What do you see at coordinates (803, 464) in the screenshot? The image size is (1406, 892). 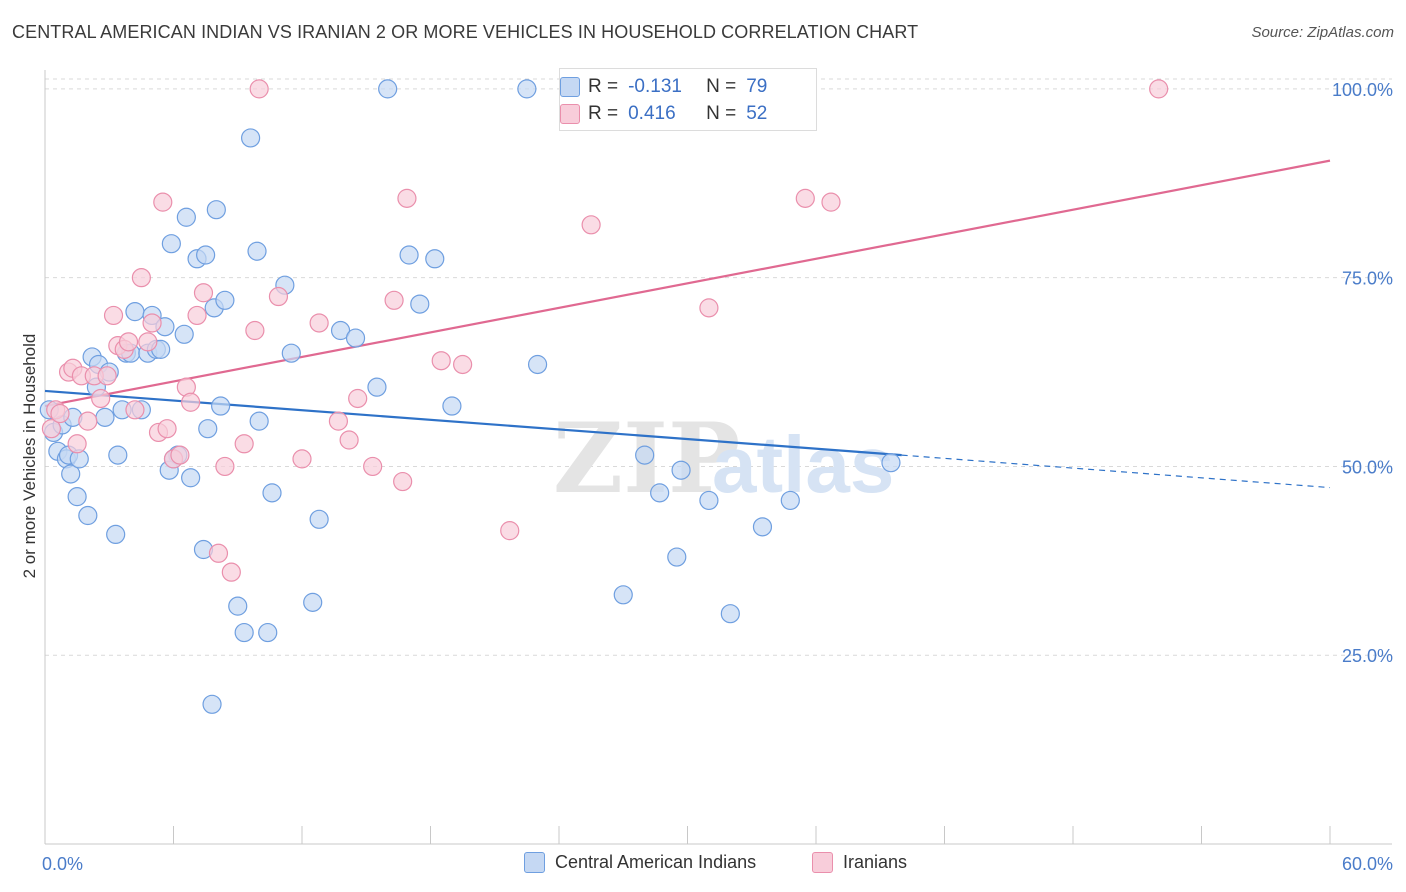 I see `svg-text: atlas` at bounding box center [803, 464].